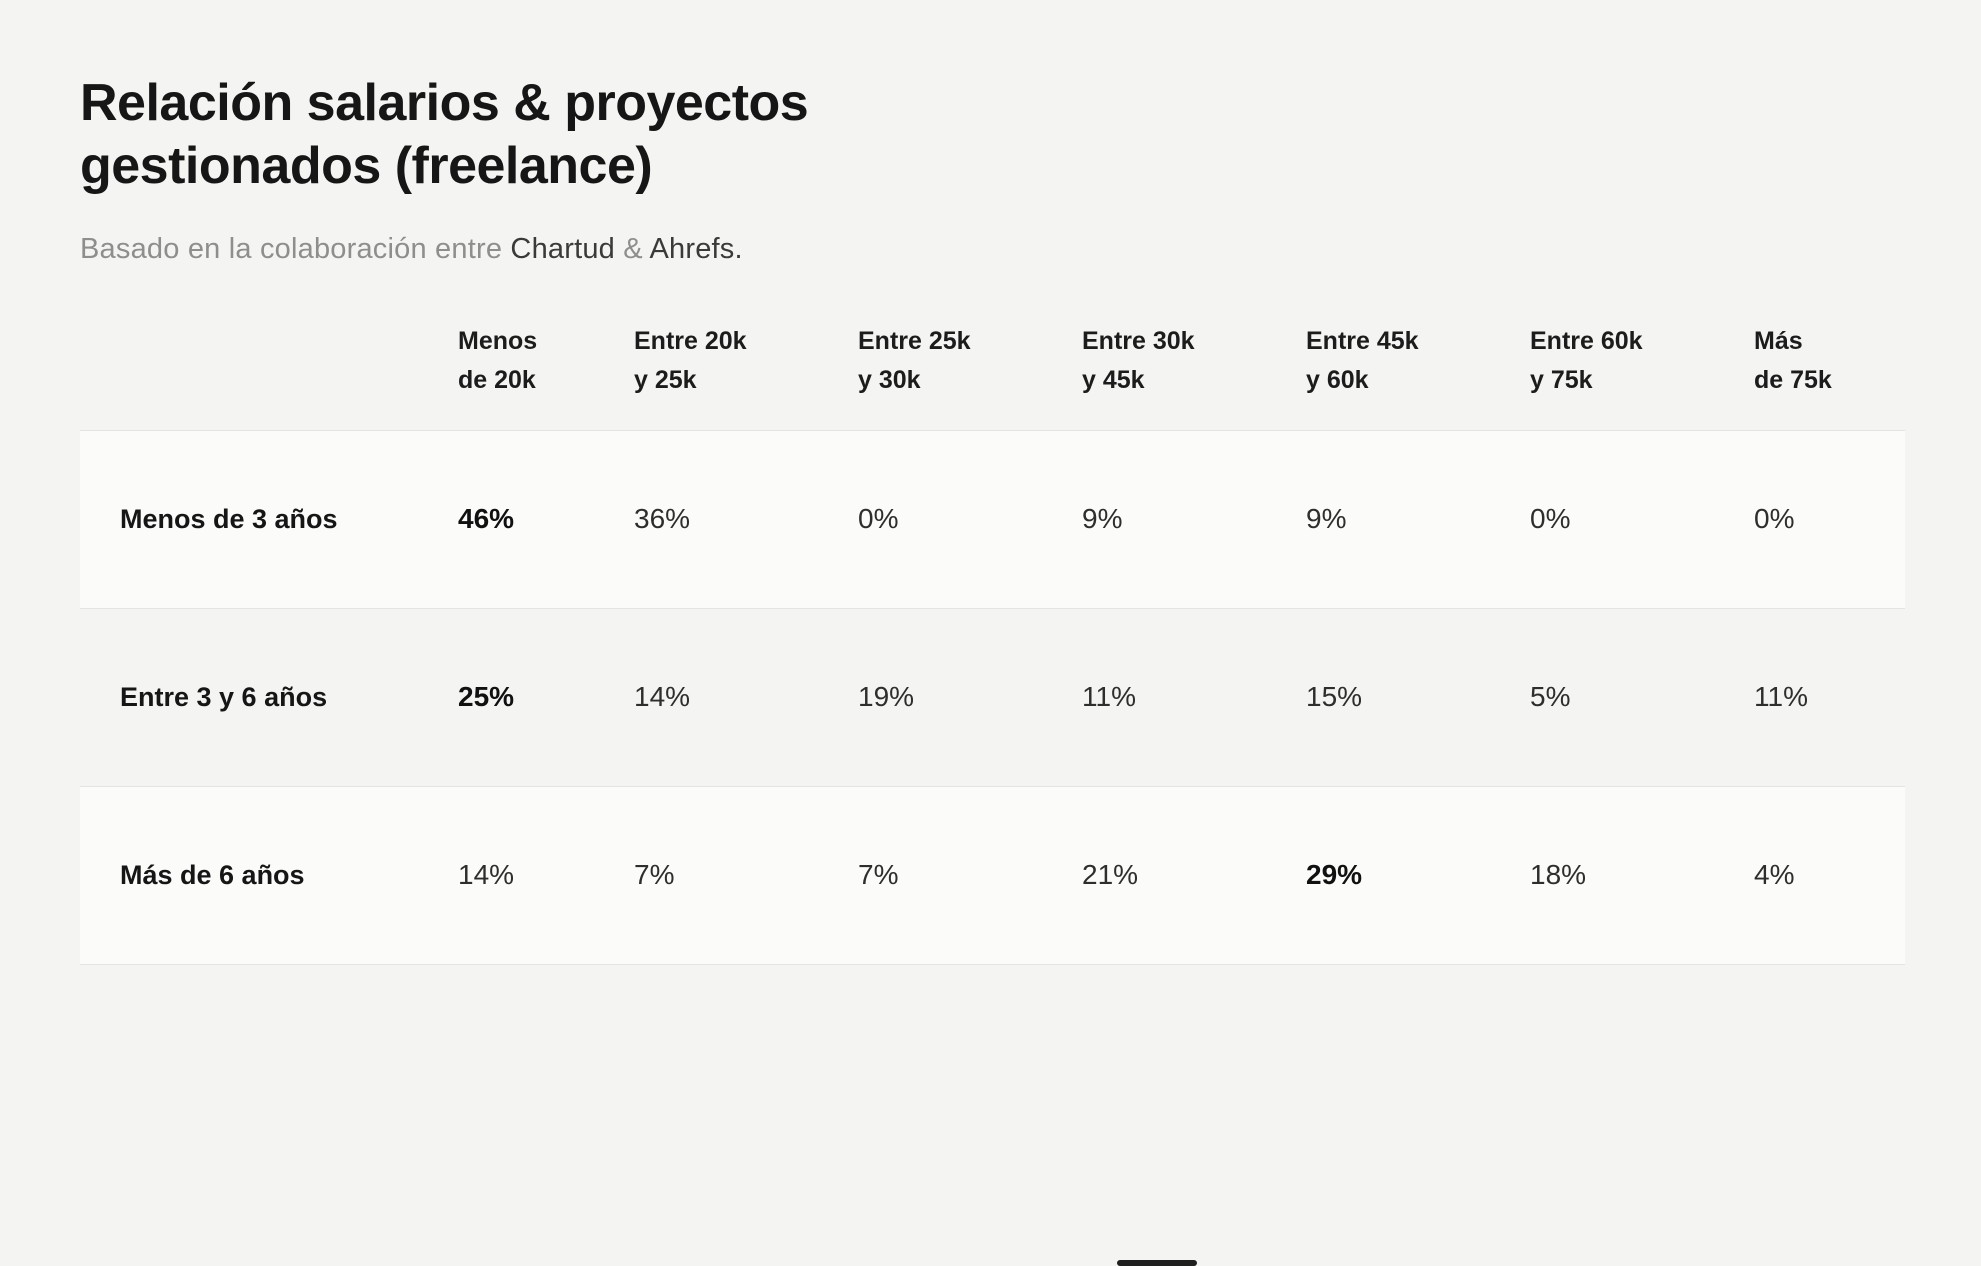 This screenshot has height=1266, width=1981. Describe the element at coordinates (498, 340) in the screenshot. I see `column-header-line: Menos` at that location.